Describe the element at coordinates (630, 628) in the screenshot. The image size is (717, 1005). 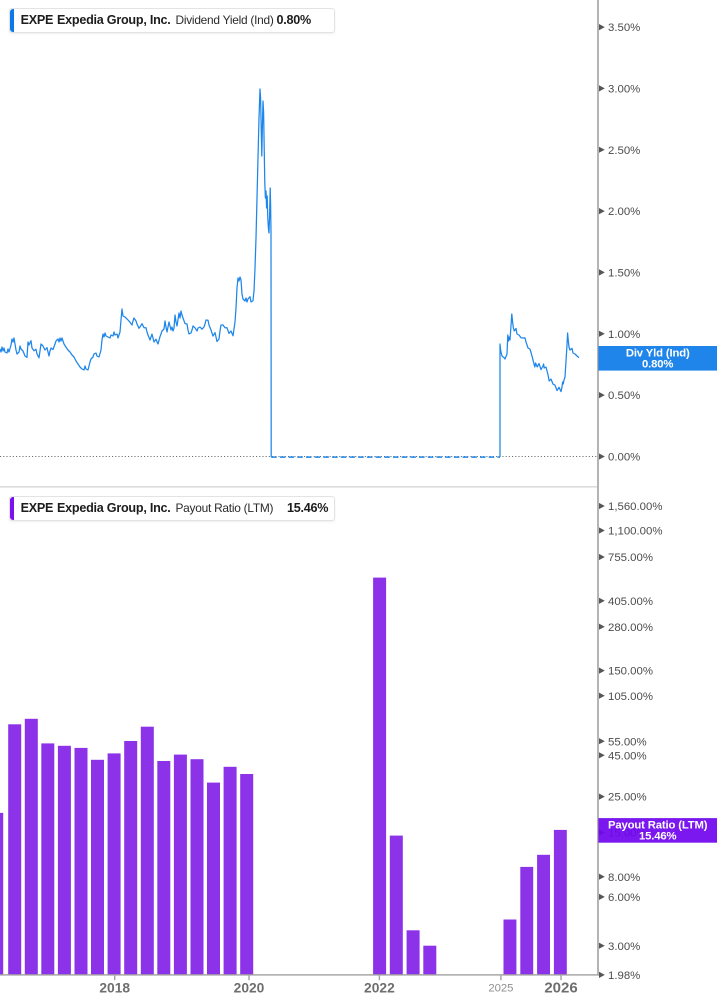
I see `svg-text: 280.00%` at that location.